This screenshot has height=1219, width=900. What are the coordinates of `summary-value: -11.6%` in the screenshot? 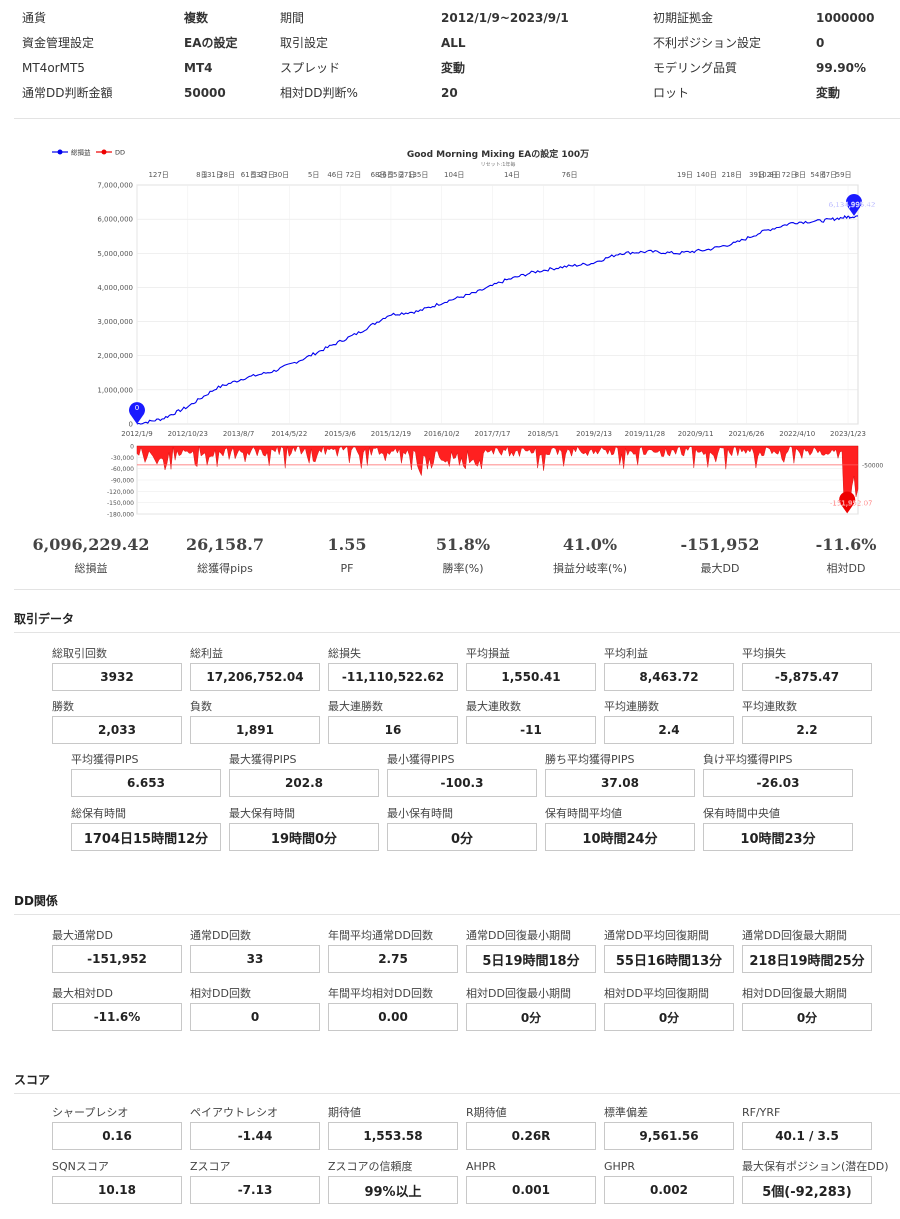 It's located at (846, 544).